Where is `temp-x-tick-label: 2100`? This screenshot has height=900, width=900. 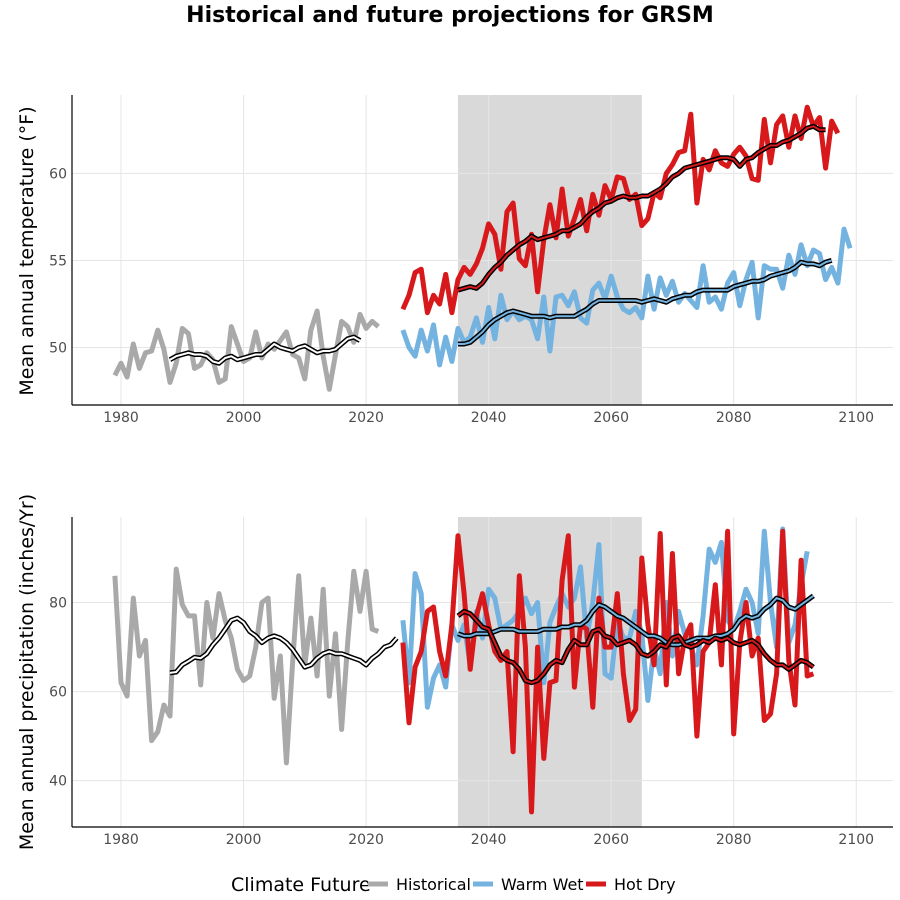
temp-x-tick-label: 2100 is located at coordinates (856, 418).